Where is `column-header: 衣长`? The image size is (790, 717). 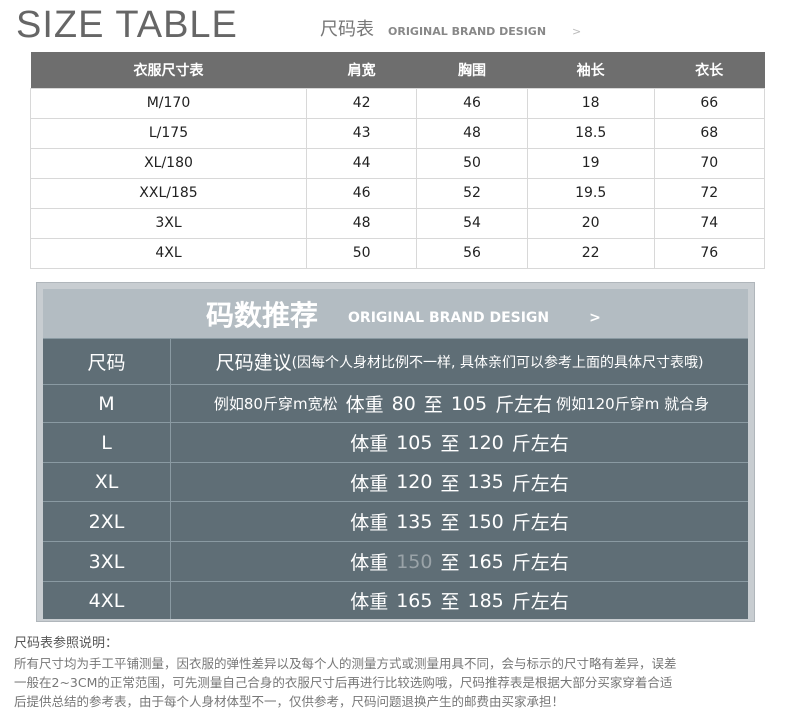 column-header: 衣长 is located at coordinates (709, 70).